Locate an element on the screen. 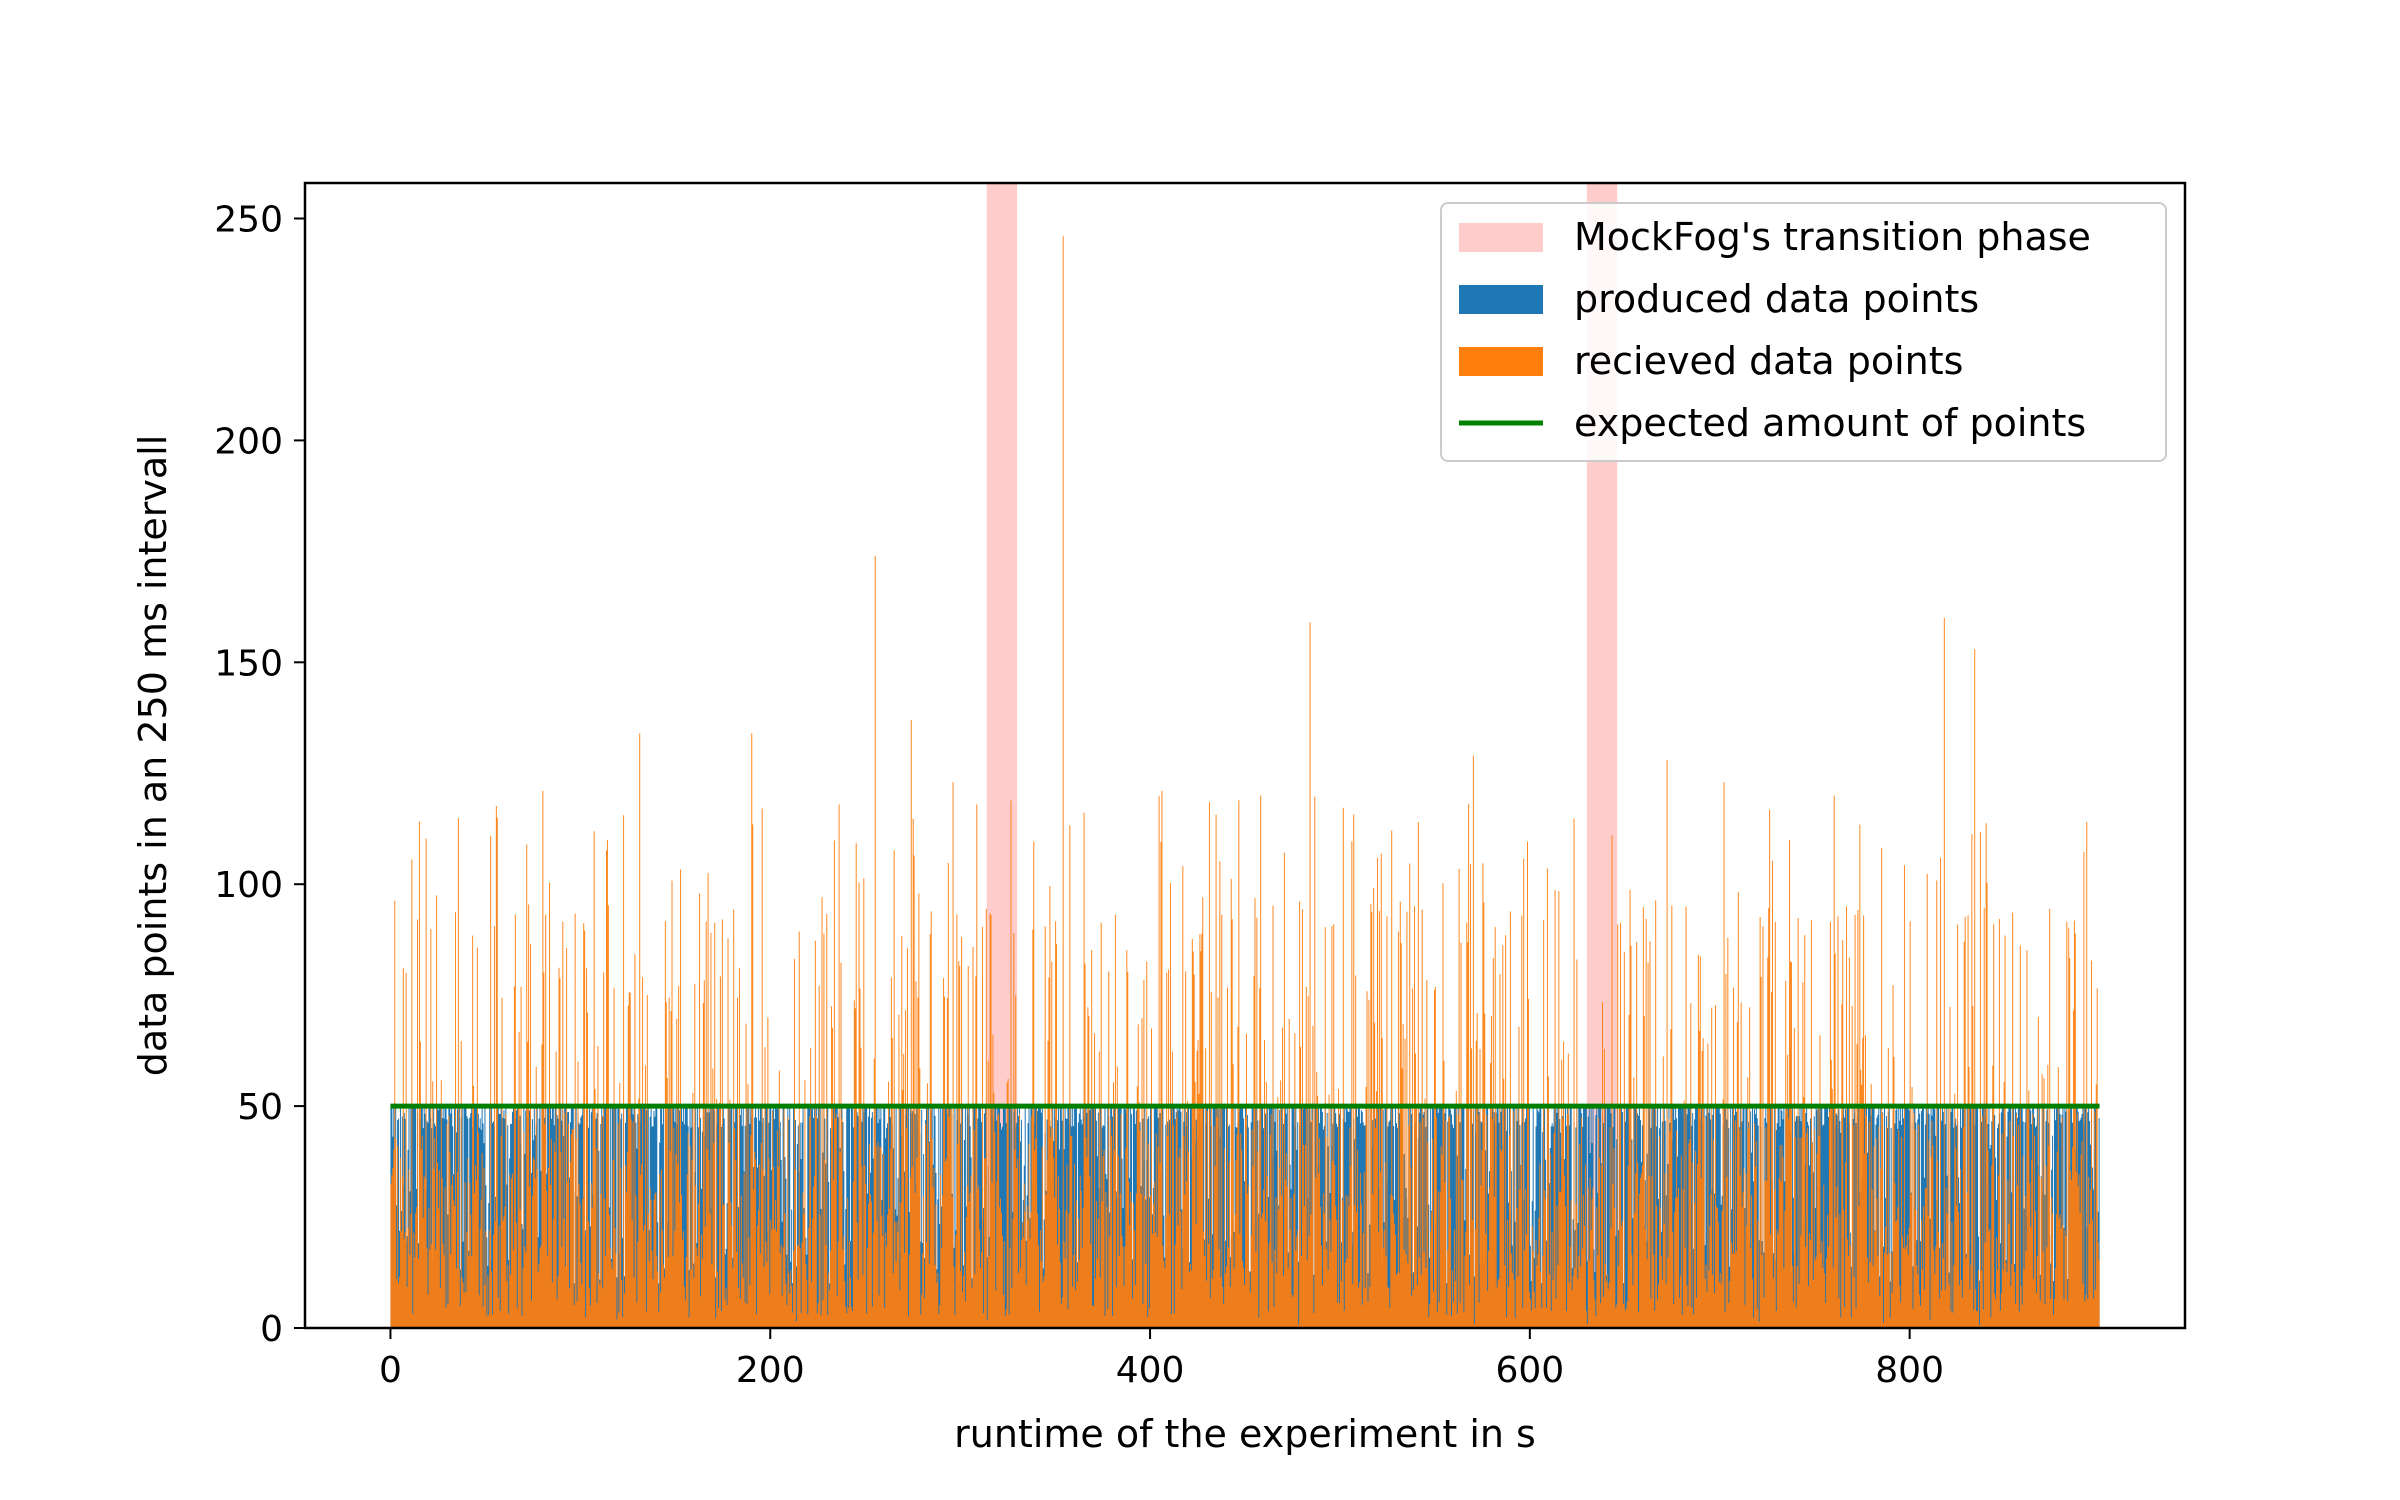 Image resolution: width=2400 pixels, height=1500 pixels. legend-label: recieved data points is located at coordinates (1768, 361).